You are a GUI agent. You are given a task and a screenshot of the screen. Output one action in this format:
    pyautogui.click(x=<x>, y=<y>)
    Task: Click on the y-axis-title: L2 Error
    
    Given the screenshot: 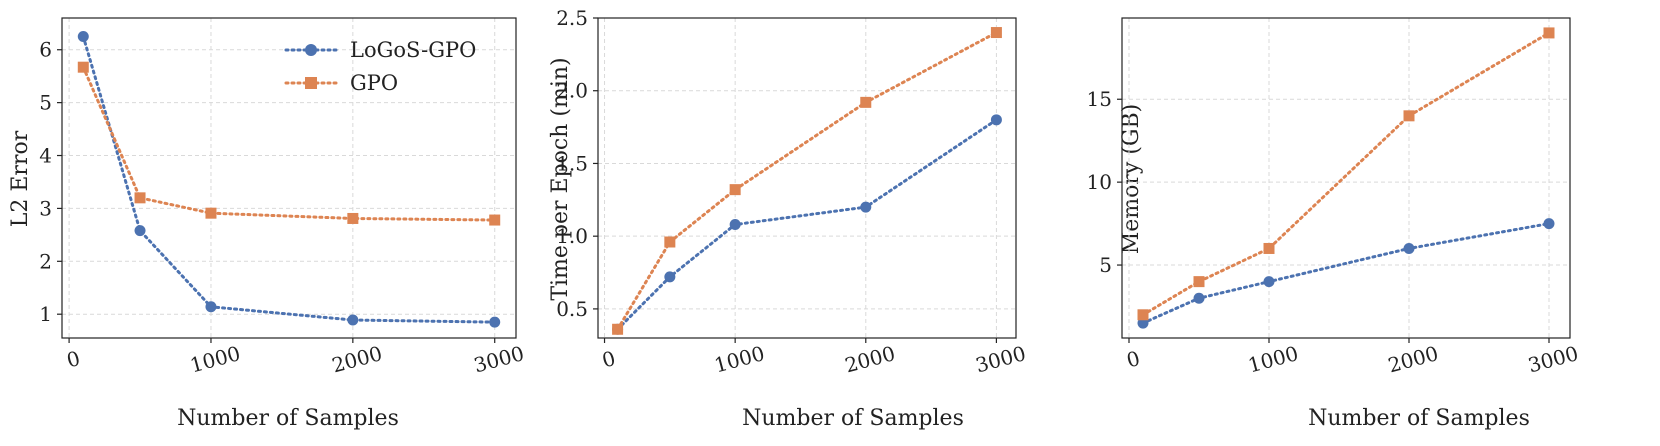 What is the action you would take?
    pyautogui.click(x=20, y=178)
    